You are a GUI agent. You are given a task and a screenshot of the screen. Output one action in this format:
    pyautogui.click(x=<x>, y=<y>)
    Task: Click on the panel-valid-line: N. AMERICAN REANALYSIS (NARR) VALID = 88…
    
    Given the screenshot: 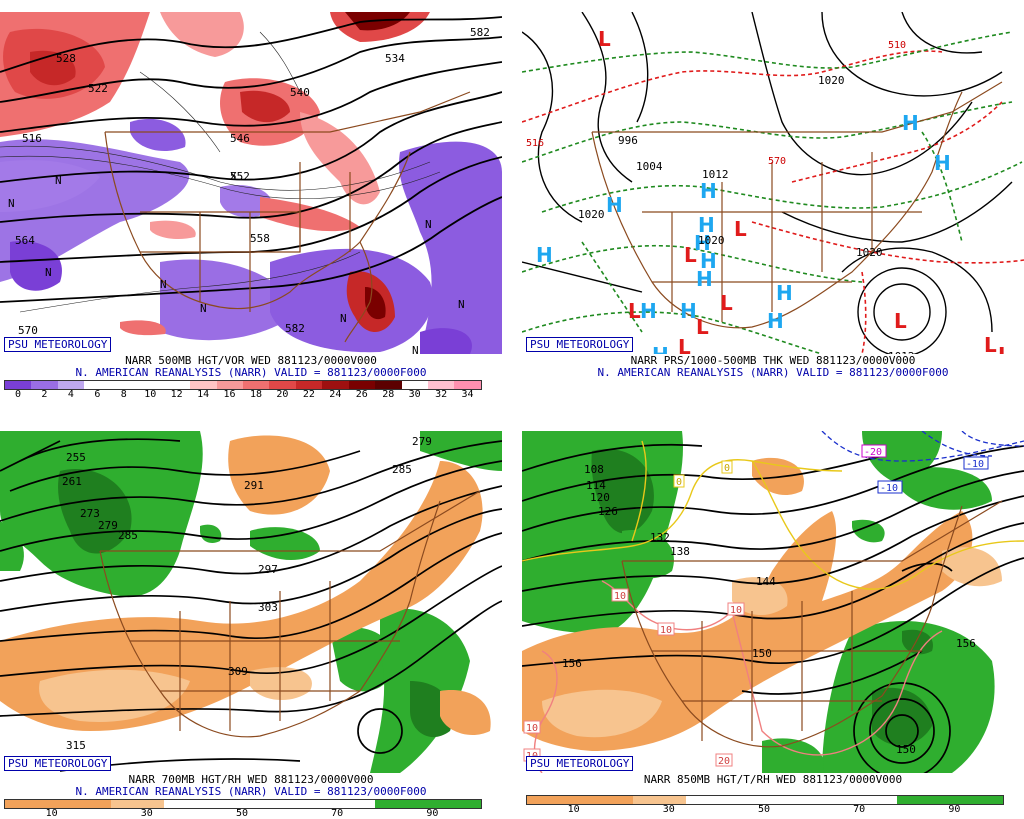 What is the action you would take?
    pyautogui.click(x=251, y=791)
    